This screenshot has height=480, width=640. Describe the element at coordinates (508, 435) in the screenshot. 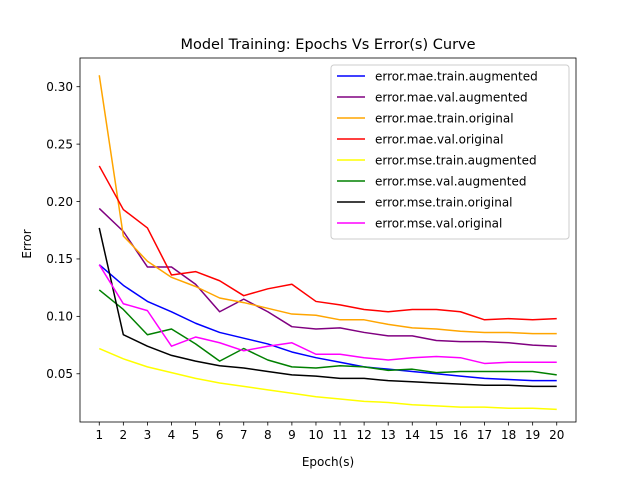

I see `x-tick-label: 18` at that location.